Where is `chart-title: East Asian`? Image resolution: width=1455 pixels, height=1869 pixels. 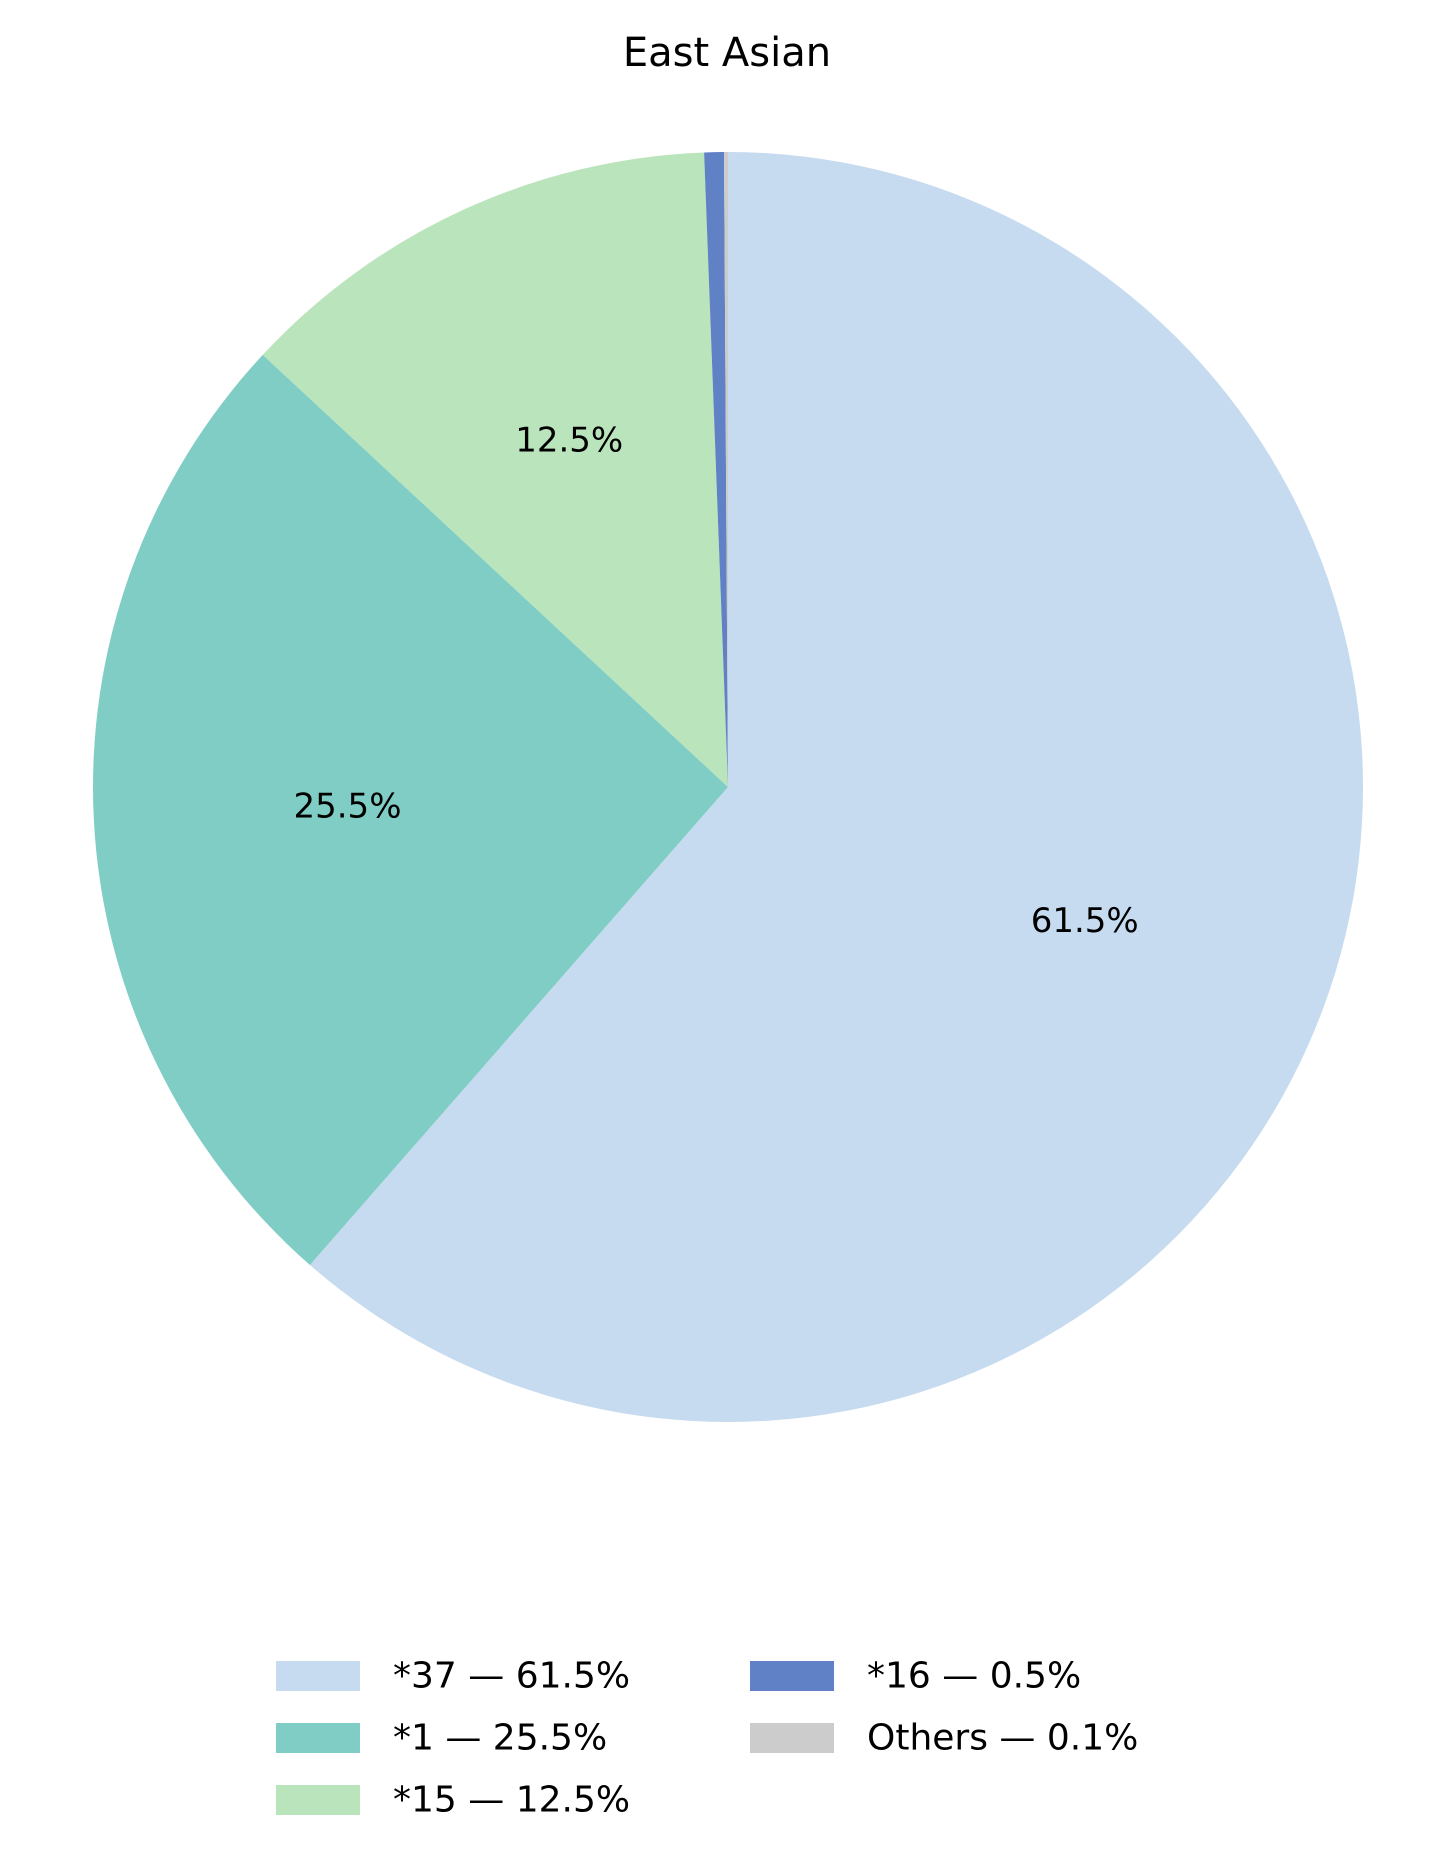 chart-title: East Asian is located at coordinates (727, 53).